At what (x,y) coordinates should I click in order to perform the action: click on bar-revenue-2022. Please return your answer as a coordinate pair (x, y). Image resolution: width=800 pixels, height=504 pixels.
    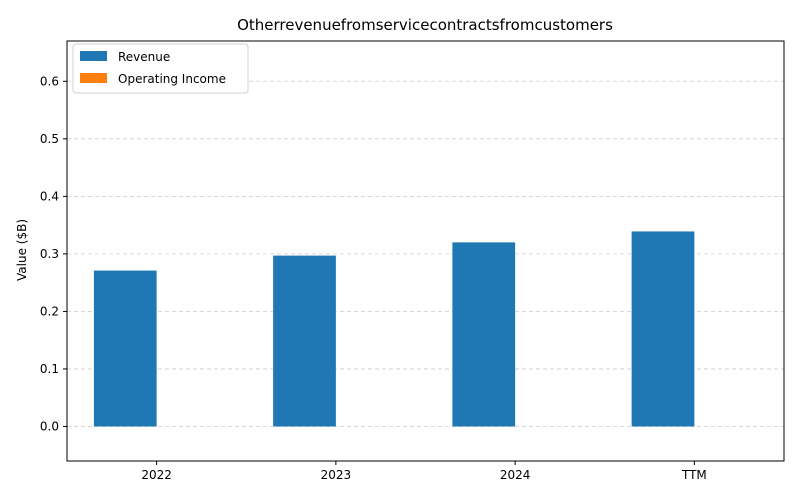
    Looking at the image, I should click on (125, 348).